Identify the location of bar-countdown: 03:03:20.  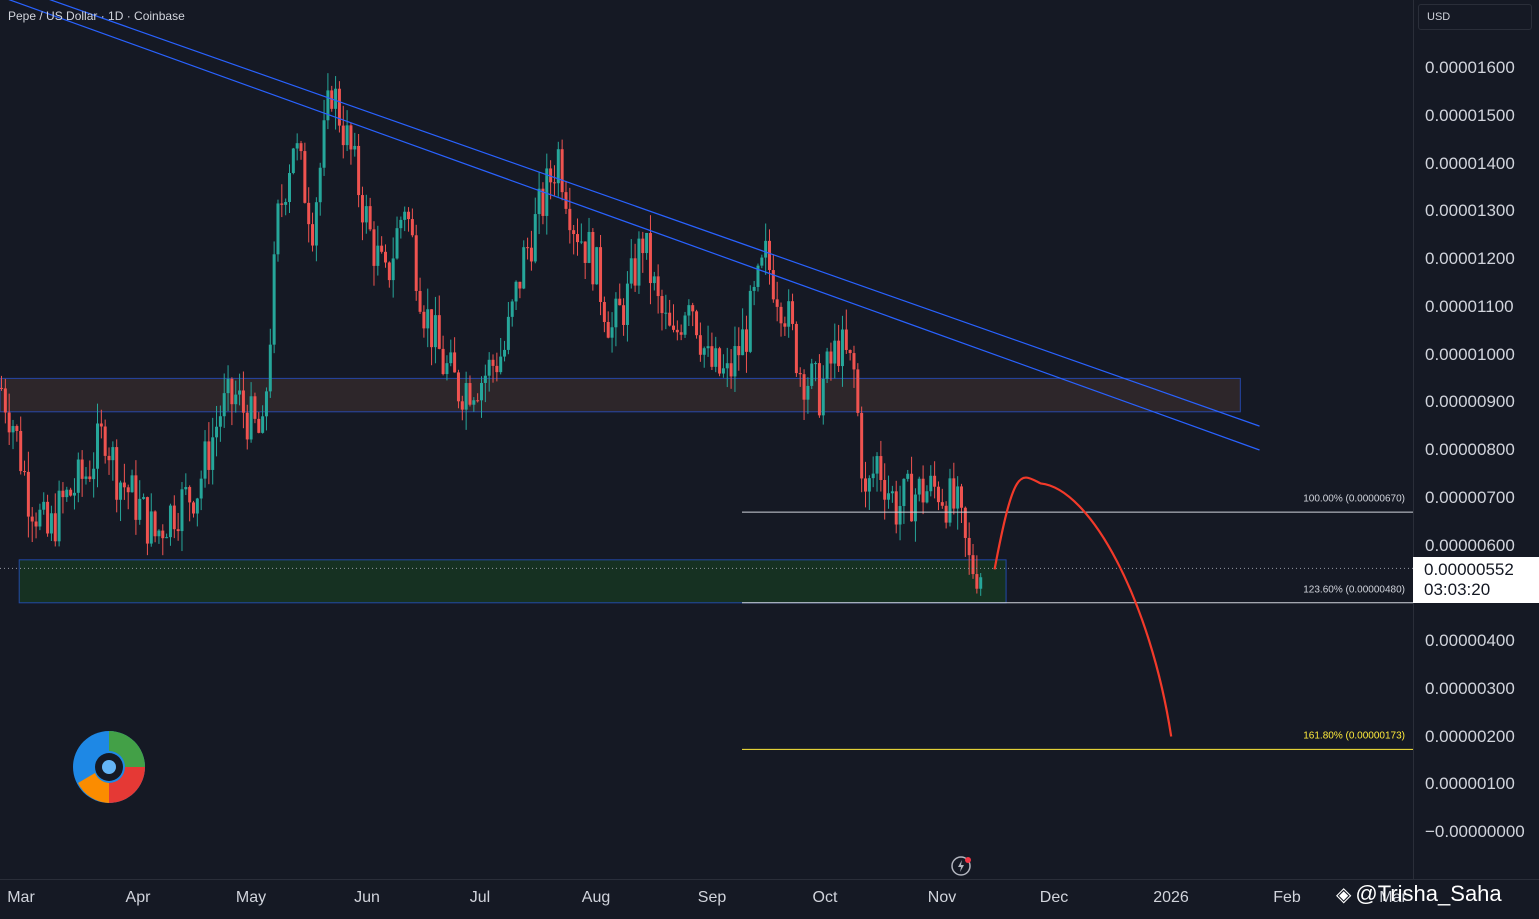
(1457, 589).